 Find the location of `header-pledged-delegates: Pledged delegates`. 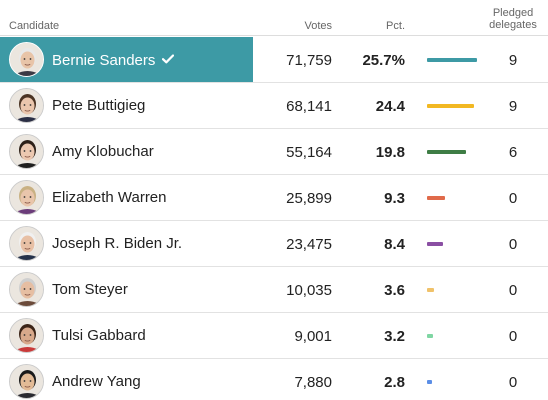

header-pledged-delegates: Pledged delegates is located at coordinates (513, 19).